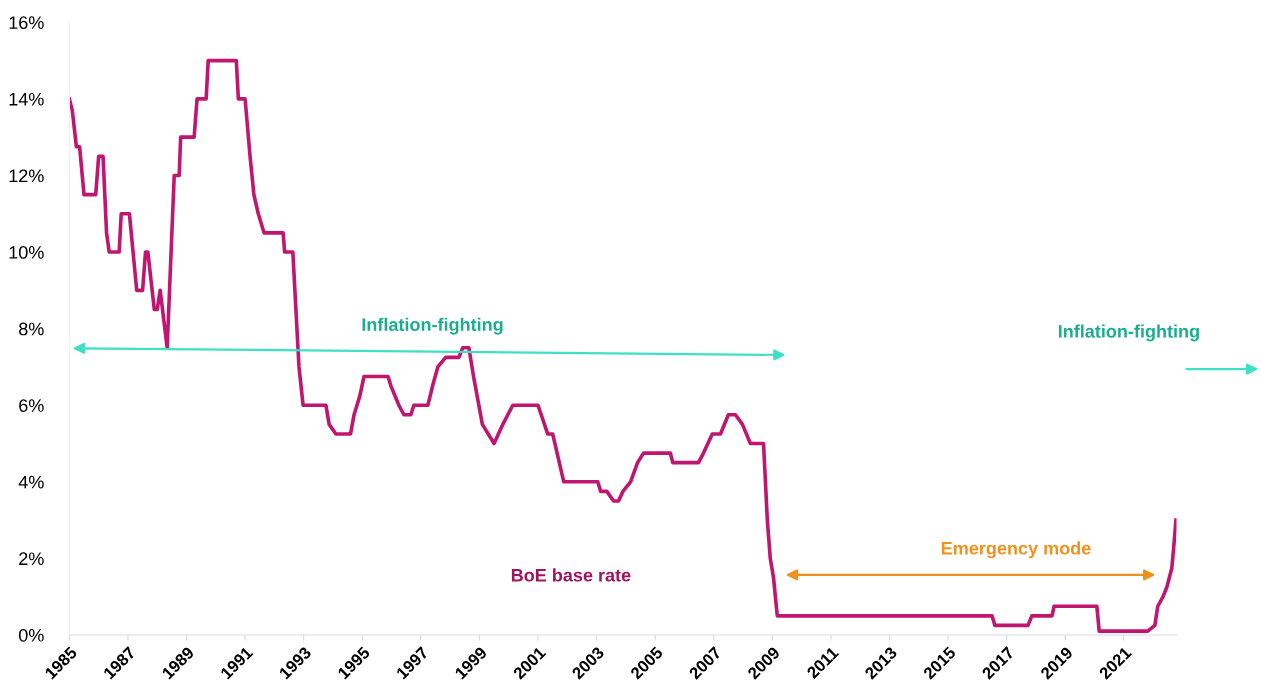  I want to click on y-tick-label: 10%, so click(26, 252).